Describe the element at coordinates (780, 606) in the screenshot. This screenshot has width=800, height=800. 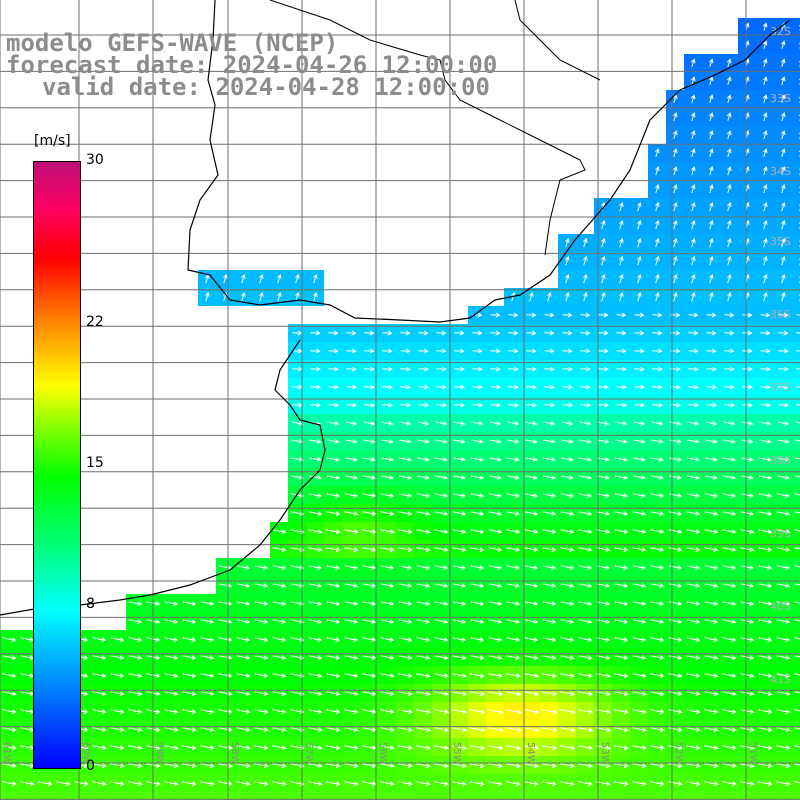
I see `latitude-label: 40S` at that location.